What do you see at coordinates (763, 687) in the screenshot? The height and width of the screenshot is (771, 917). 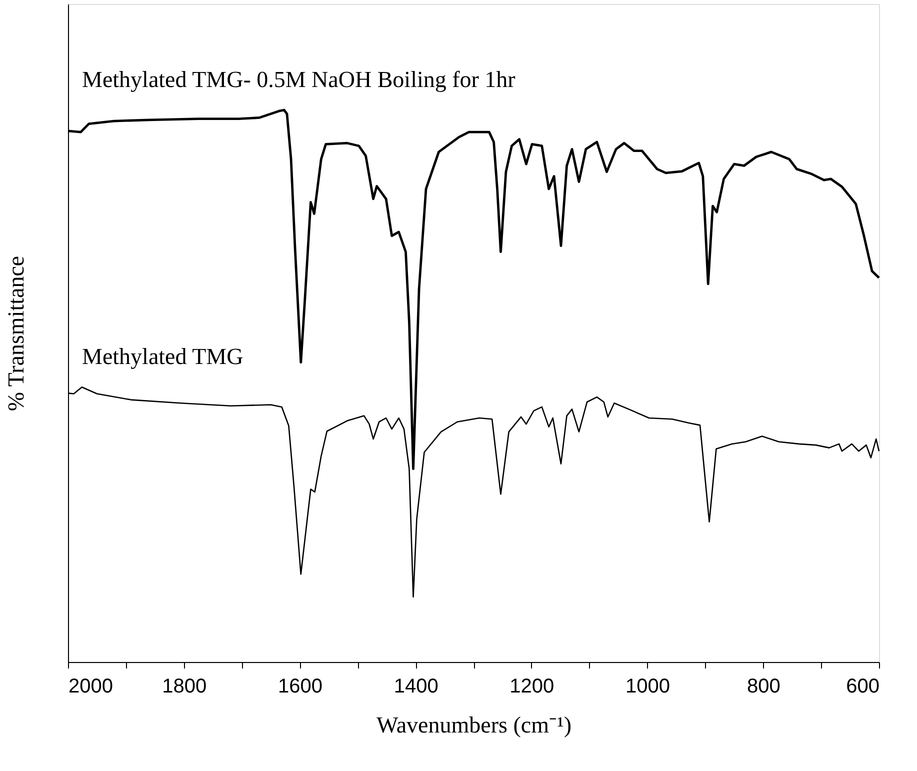 I see `x-tick-label: 800` at bounding box center [763, 687].